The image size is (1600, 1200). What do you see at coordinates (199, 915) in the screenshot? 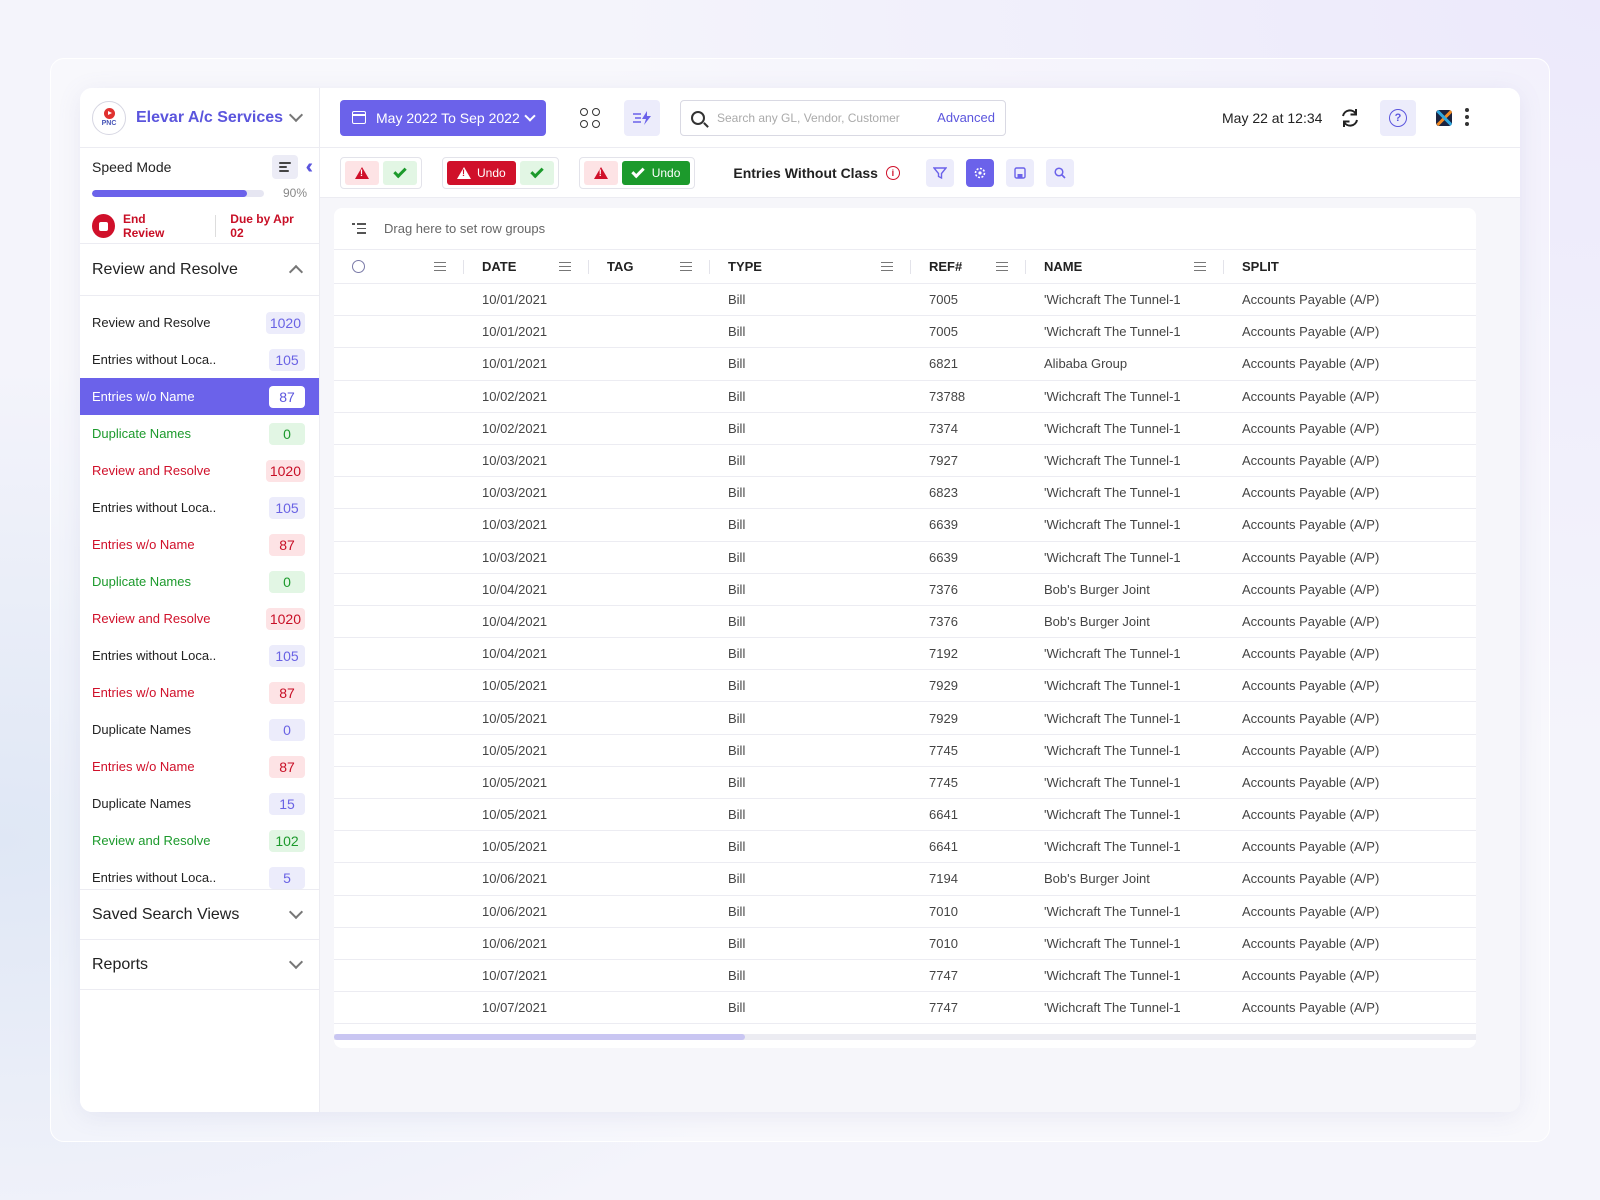
I see `saved-search-views-header: Saved Search Views` at bounding box center [199, 915].